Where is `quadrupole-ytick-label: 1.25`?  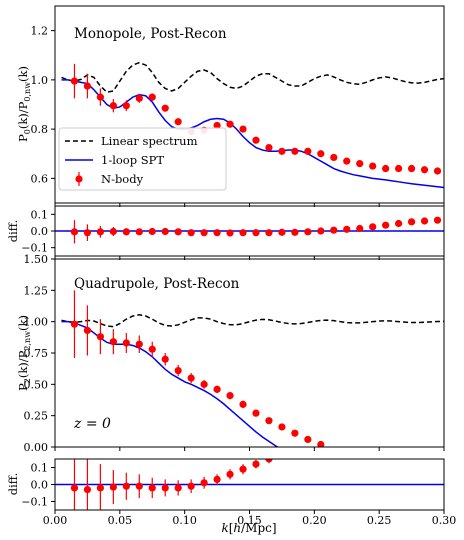 quadrupole-ytick-label: 1.25 is located at coordinates (36, 290).